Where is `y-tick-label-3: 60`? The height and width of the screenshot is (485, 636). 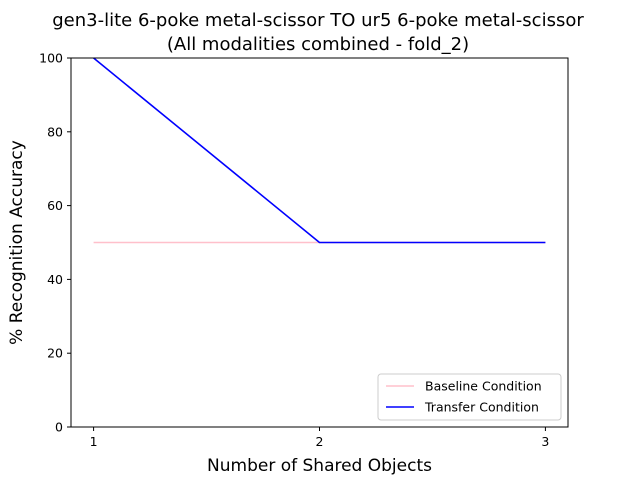
y-tick-label-3: 60 is located at coordinates (55, 205).